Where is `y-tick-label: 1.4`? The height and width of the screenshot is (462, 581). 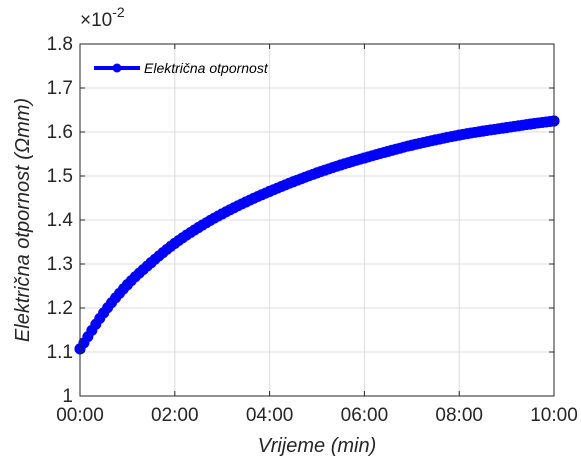 y-tick-label: 1.4 is located at coordinates (60, 220).